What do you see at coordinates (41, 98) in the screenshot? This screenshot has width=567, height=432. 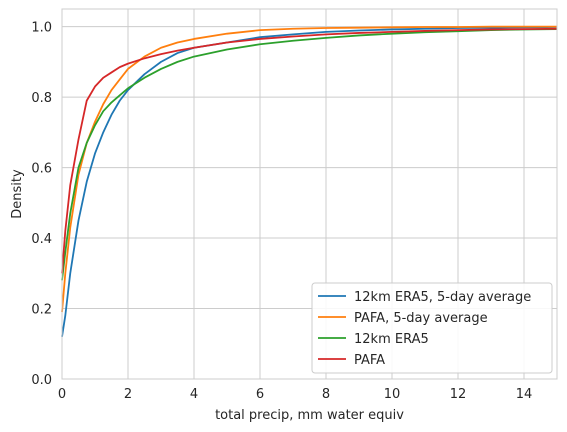 I see `y-tick-label: 0.8` at bounding box center [41, 98].